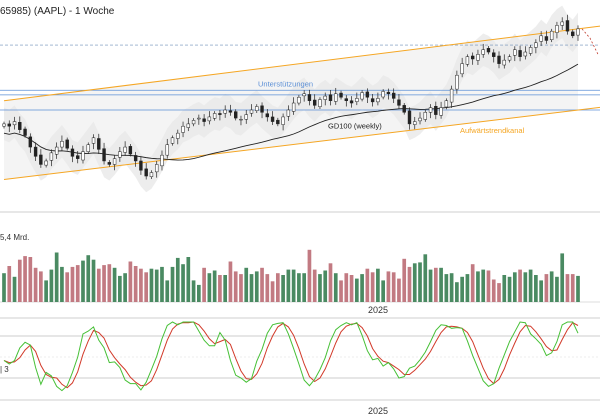  I want to click on volume-label: 5,4 Mrd., so click(14, 237).